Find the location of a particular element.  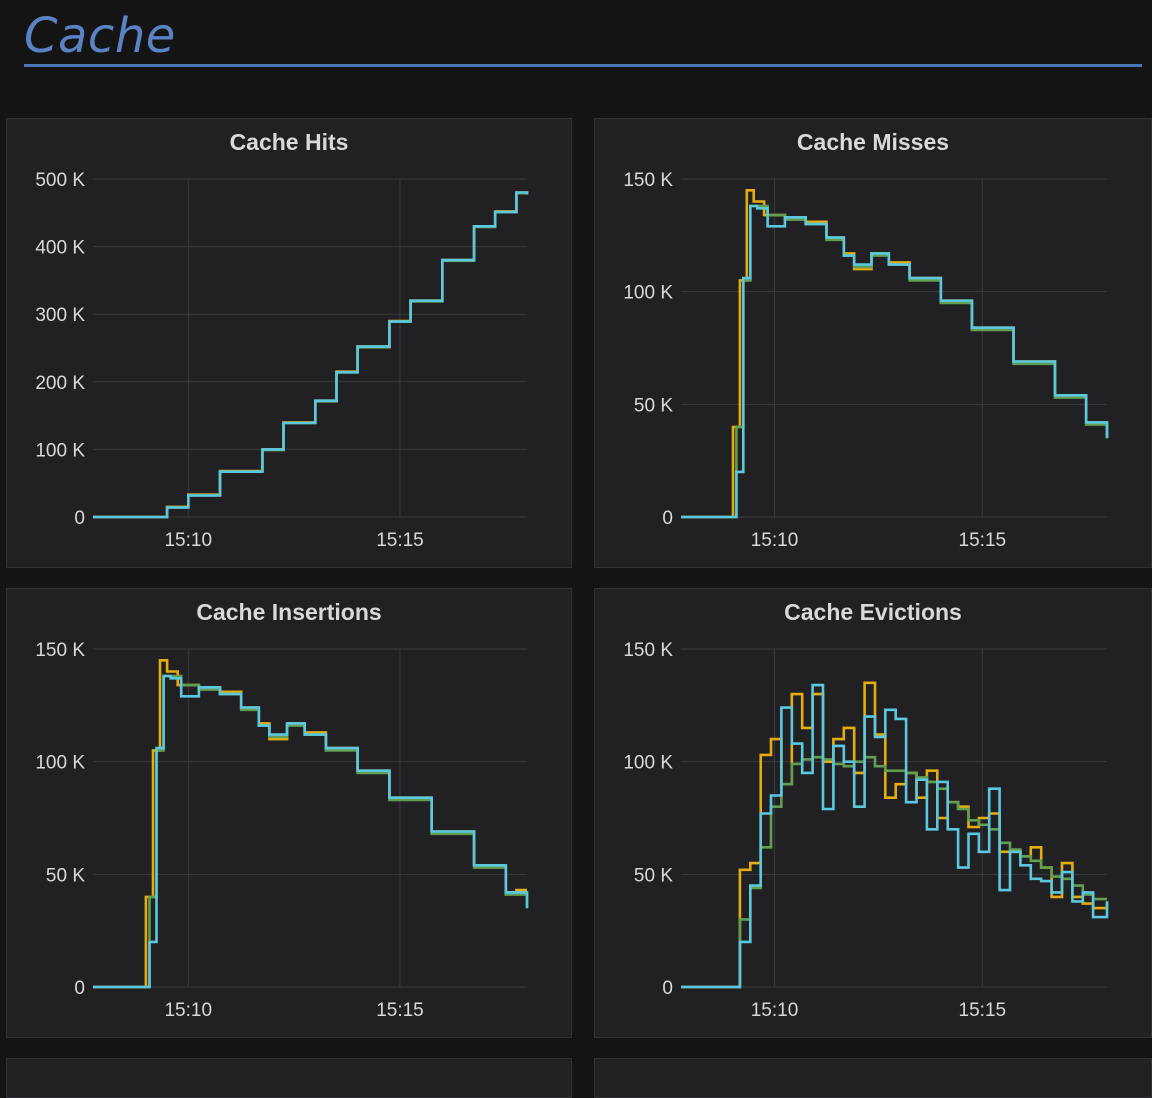

y-tick-label: 200 K is located at coordinates (60, 383).